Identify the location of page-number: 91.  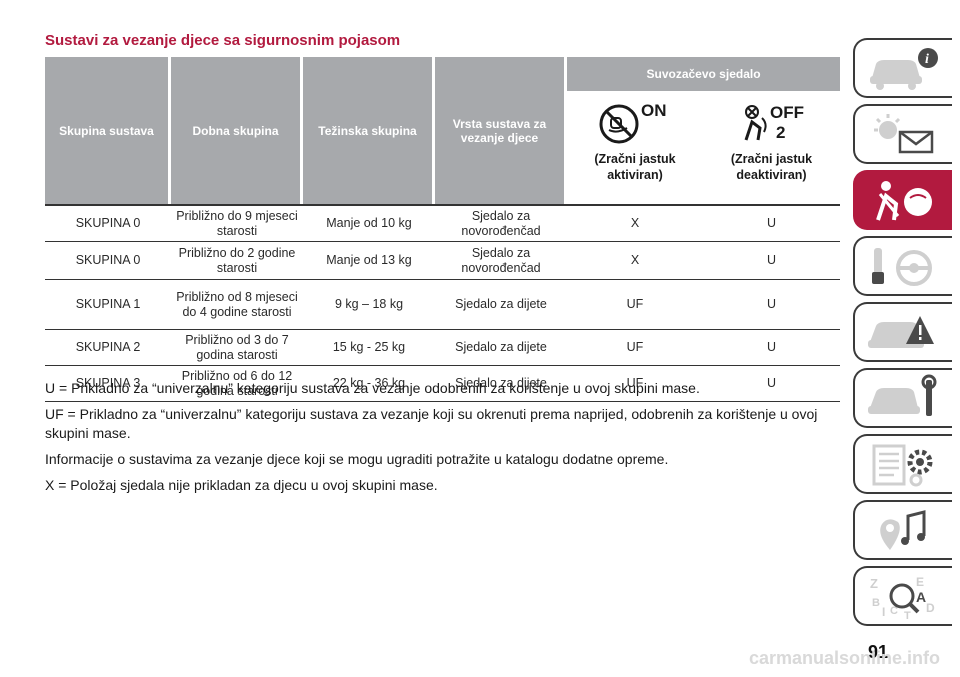
(878, 652).